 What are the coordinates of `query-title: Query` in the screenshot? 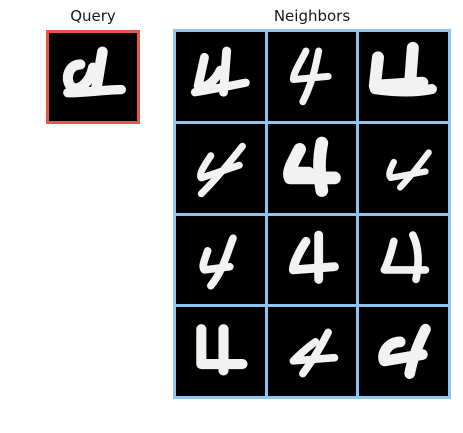 It's located at (93, 16).